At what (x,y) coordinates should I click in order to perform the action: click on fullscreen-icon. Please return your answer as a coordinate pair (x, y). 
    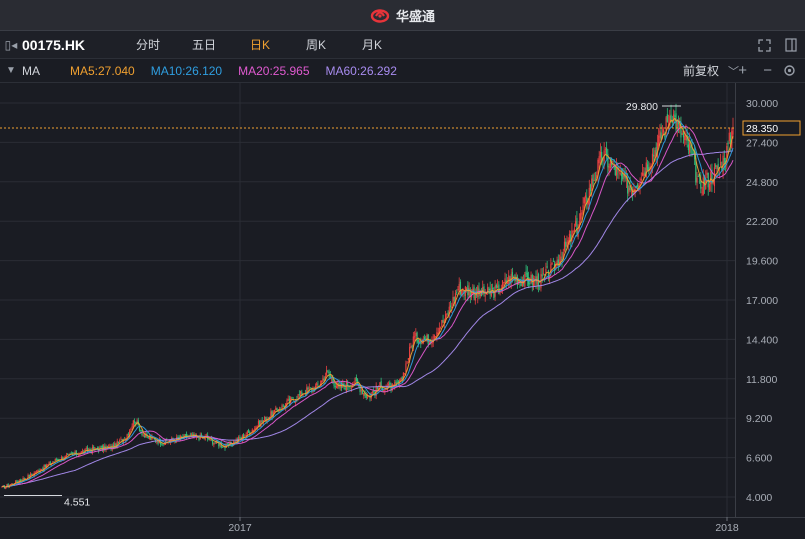
    Looking at the image, I should click on (764, 45).